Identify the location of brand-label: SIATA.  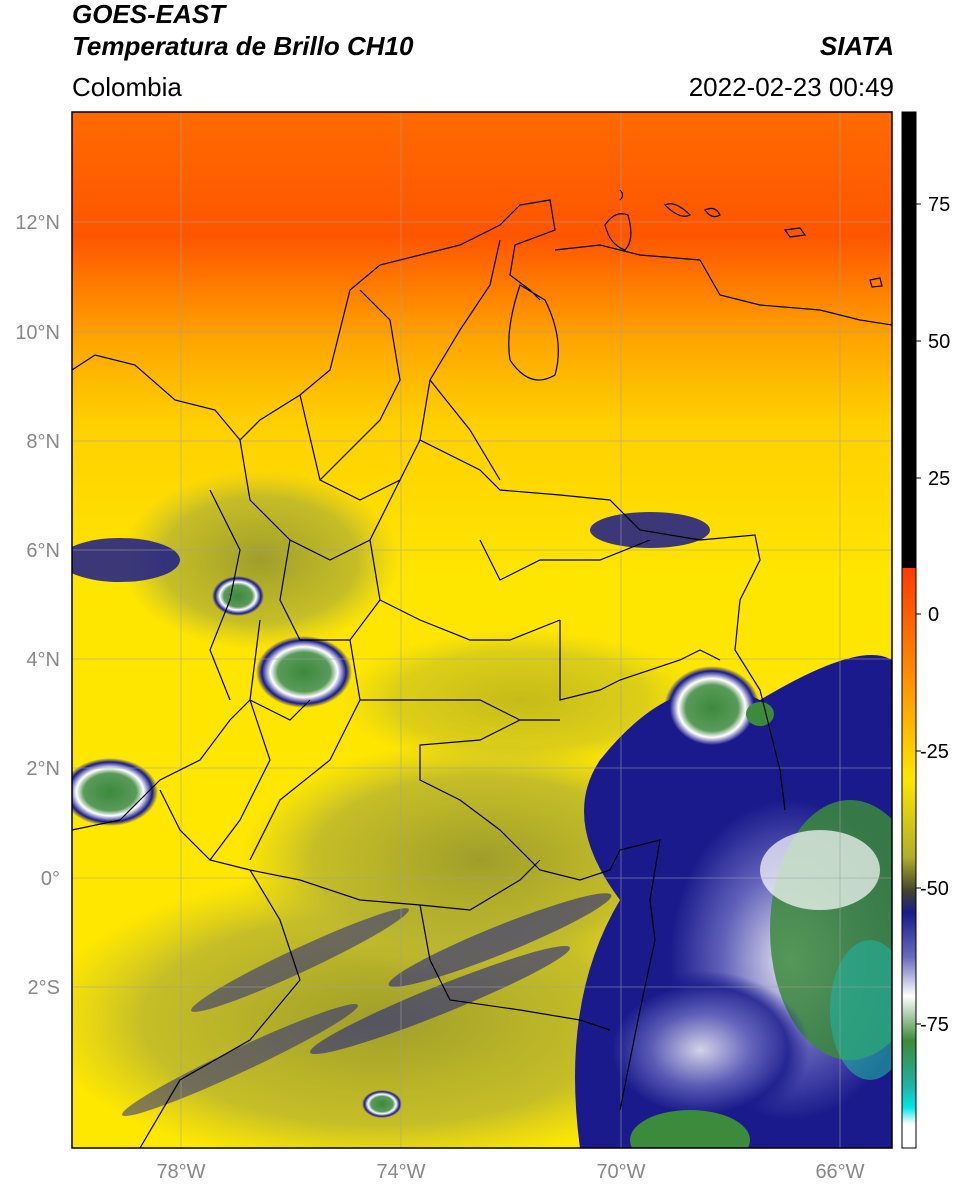
(856, 46).